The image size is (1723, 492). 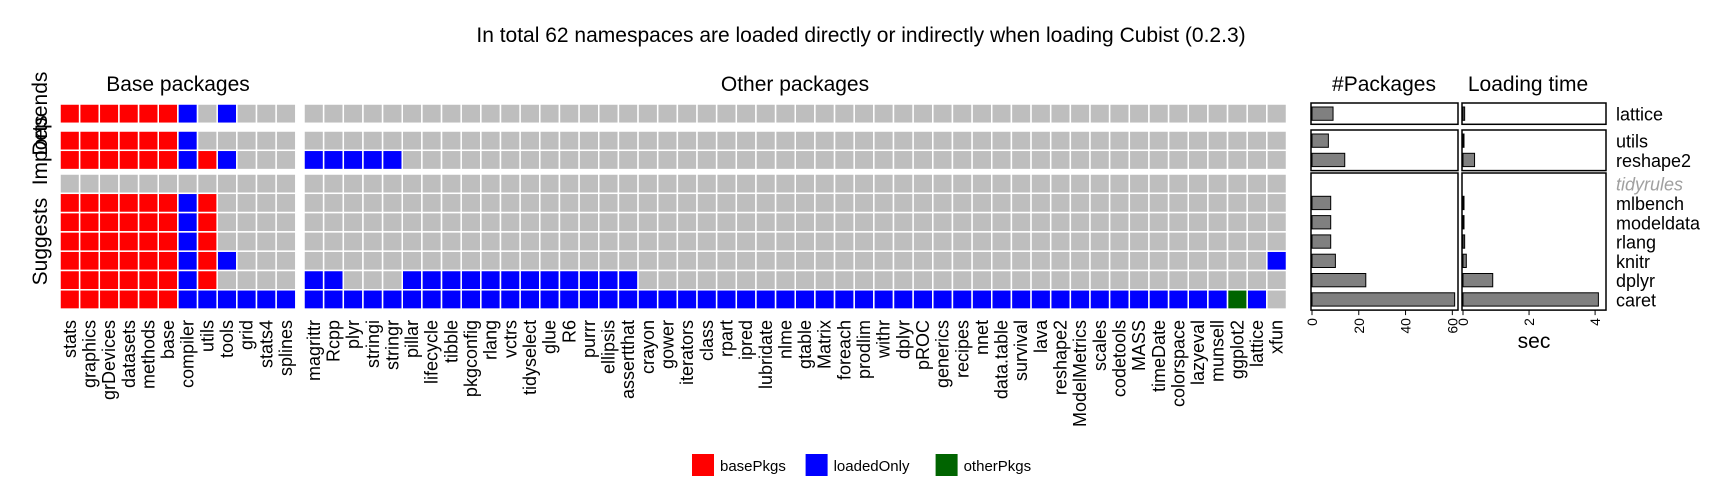 I want to click on cell-rlang-dplyr, so click(x=903, y=241).